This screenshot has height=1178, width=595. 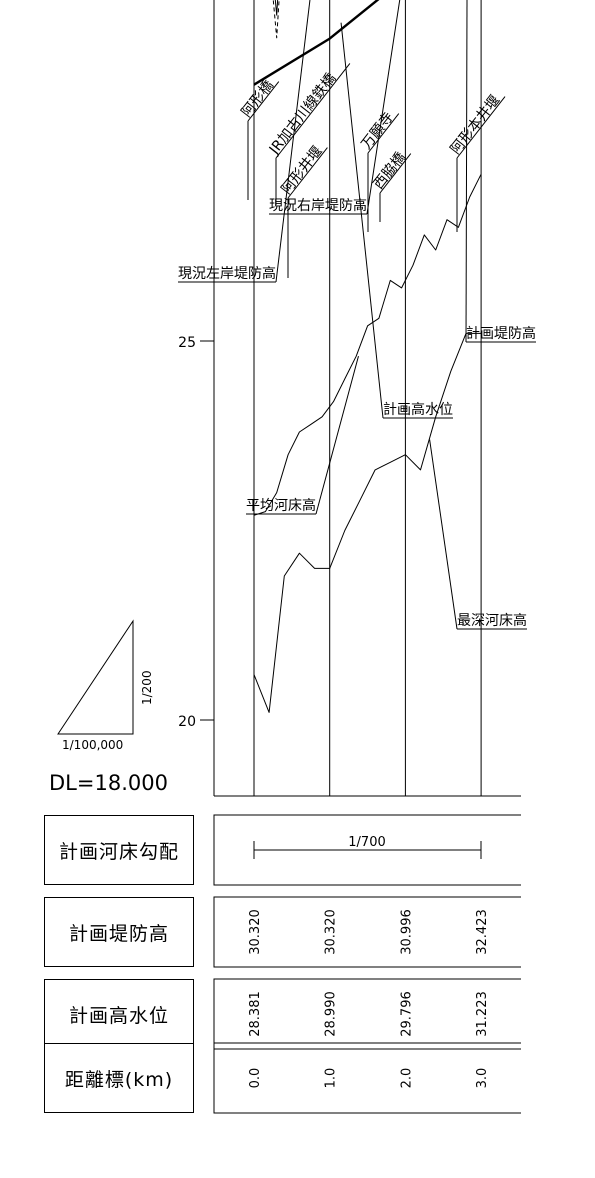 I want to click on y-tick-label: 20, so click(x=187, y=722).